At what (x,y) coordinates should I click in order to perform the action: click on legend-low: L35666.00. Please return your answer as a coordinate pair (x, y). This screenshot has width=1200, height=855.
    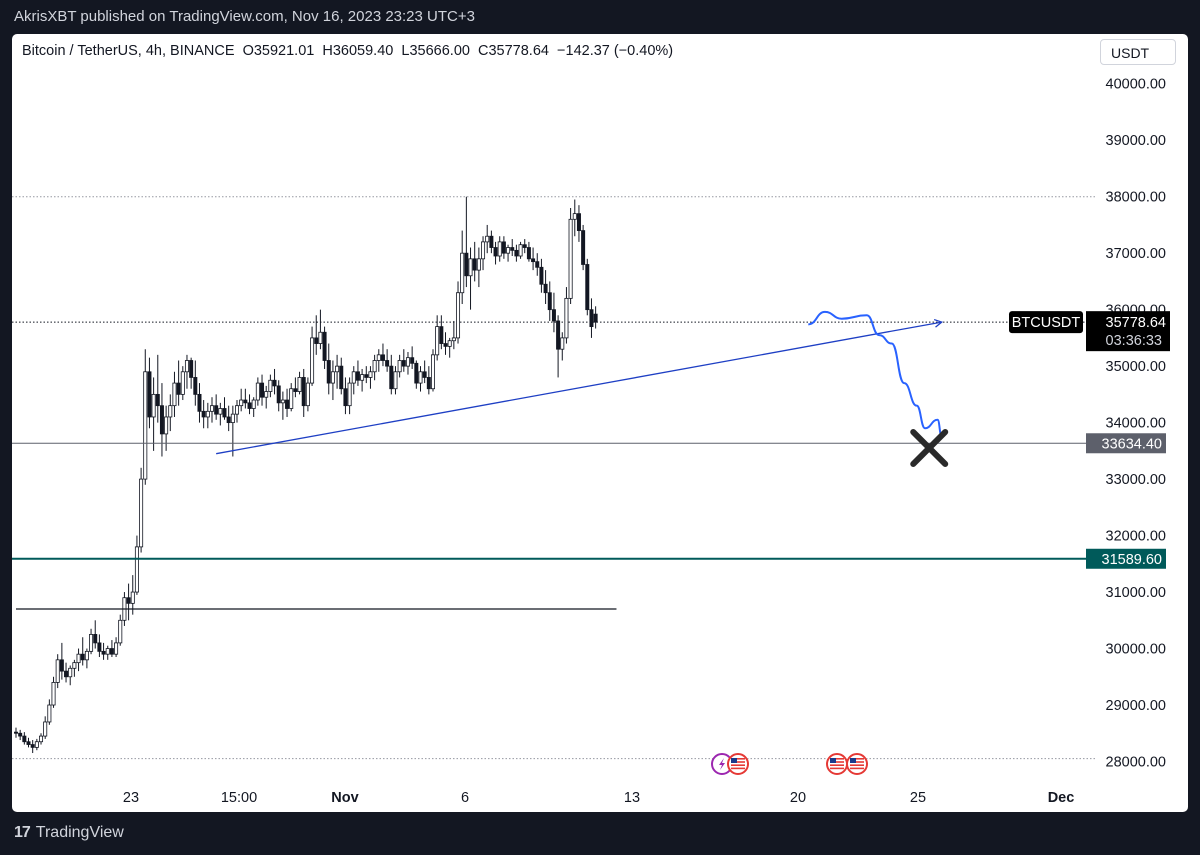
    Looking at the image, I should click on (435, 51).